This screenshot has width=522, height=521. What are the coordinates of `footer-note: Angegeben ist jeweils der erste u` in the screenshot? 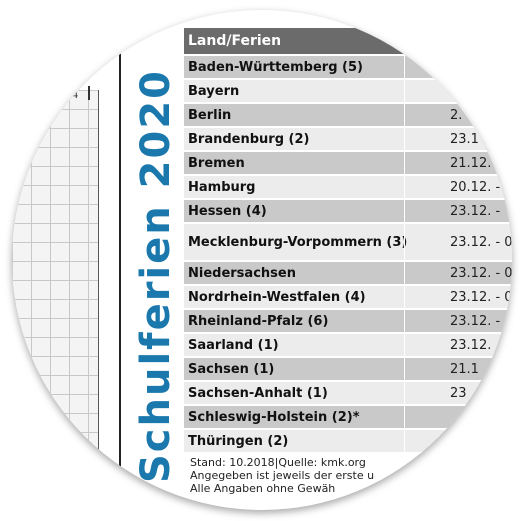 It's located at (282, 475).